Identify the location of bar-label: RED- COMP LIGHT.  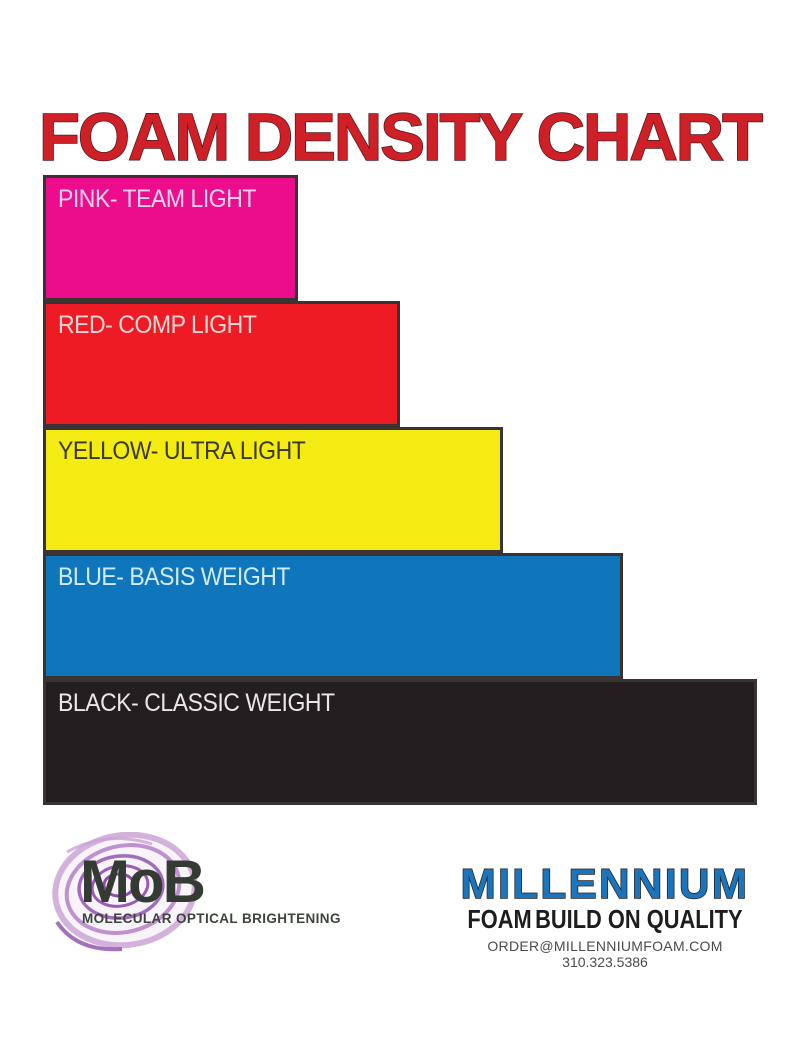
(157, 325).